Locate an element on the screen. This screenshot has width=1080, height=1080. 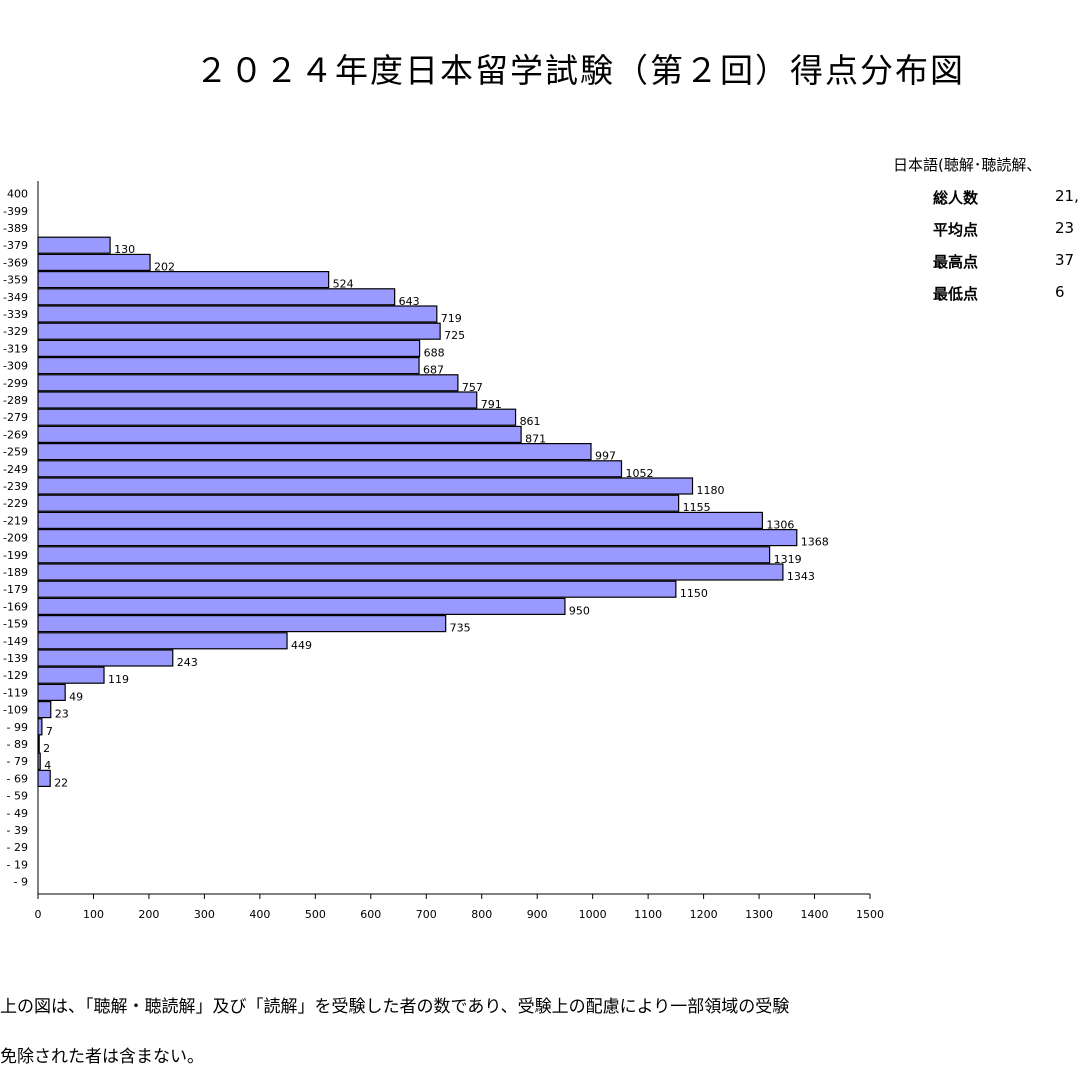
category-label: -259 is located at coordinates (15, 452).